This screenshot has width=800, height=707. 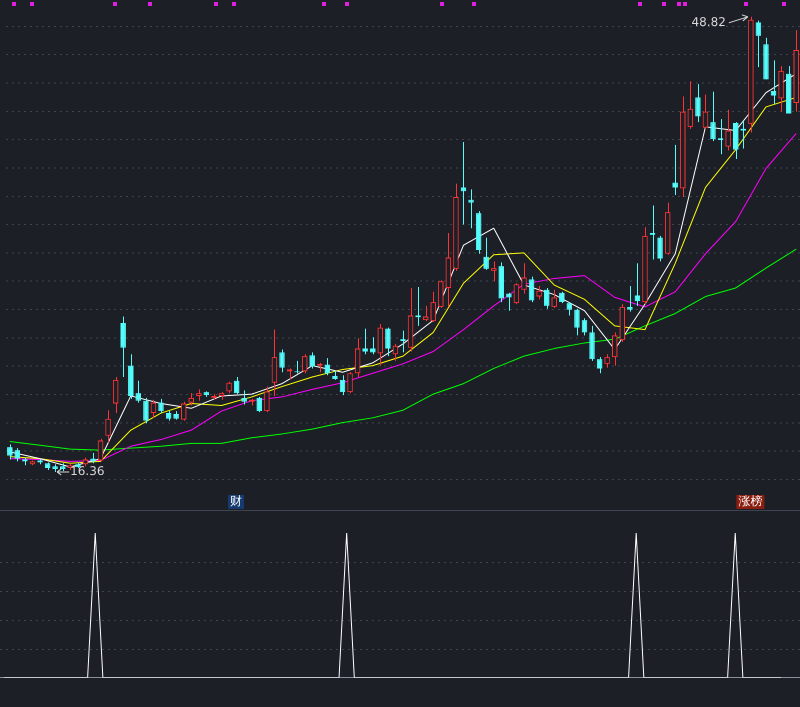 I want to click on annotation: 16.36, so click(x=87, y=471).